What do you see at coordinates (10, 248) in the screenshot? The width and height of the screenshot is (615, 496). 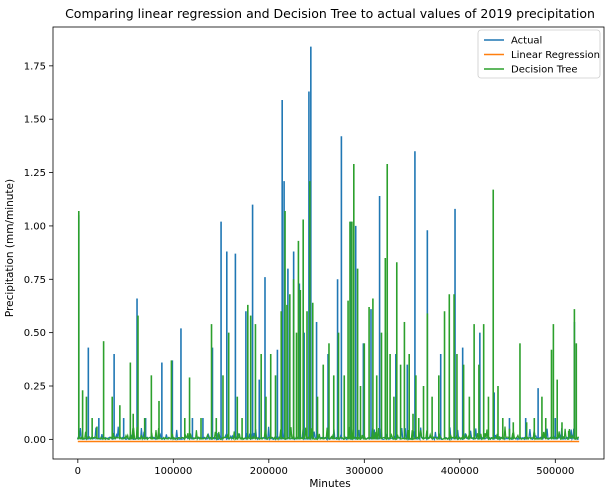 I see `y-axis-label: Precipitation (mm/minute)` at bounding box center [10, 248].